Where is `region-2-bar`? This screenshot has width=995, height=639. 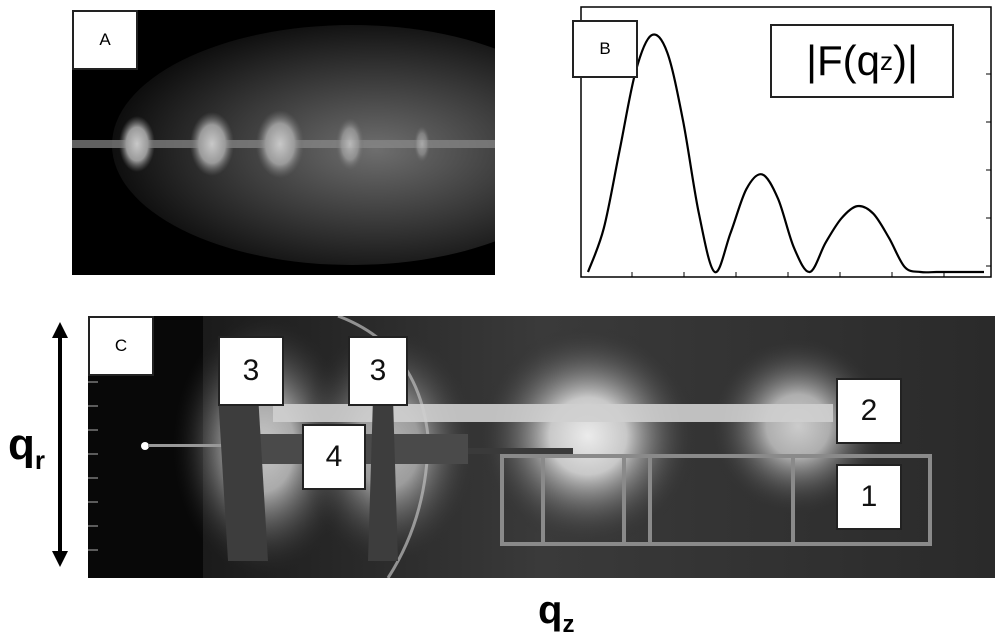
region-2-bar is located at coordinates (553, 413).